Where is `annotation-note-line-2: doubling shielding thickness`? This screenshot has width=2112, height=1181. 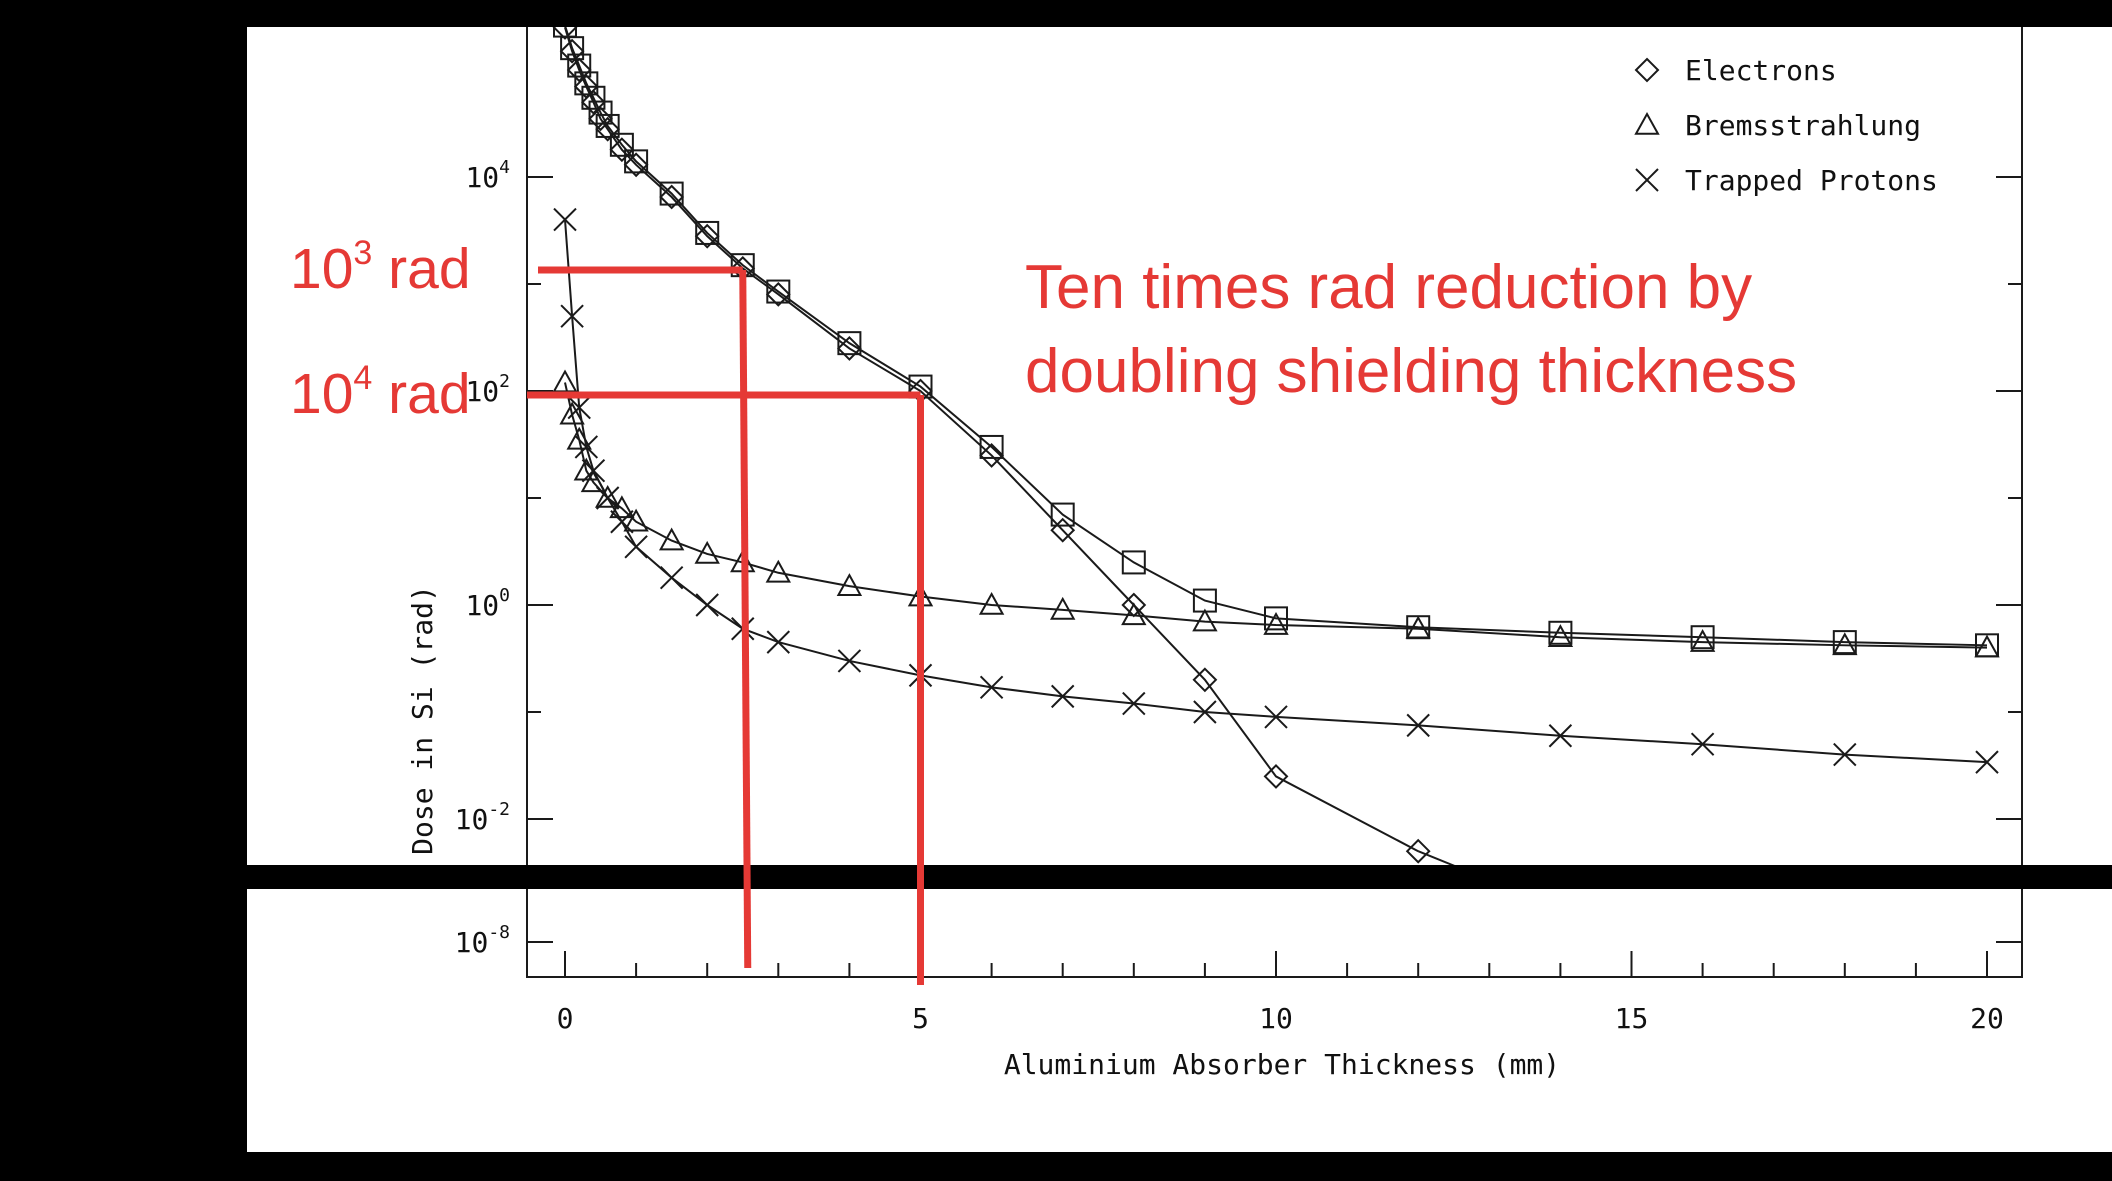 annotation-note-line-2: doubling shielding thickness is located at coordinates (1411, 371).